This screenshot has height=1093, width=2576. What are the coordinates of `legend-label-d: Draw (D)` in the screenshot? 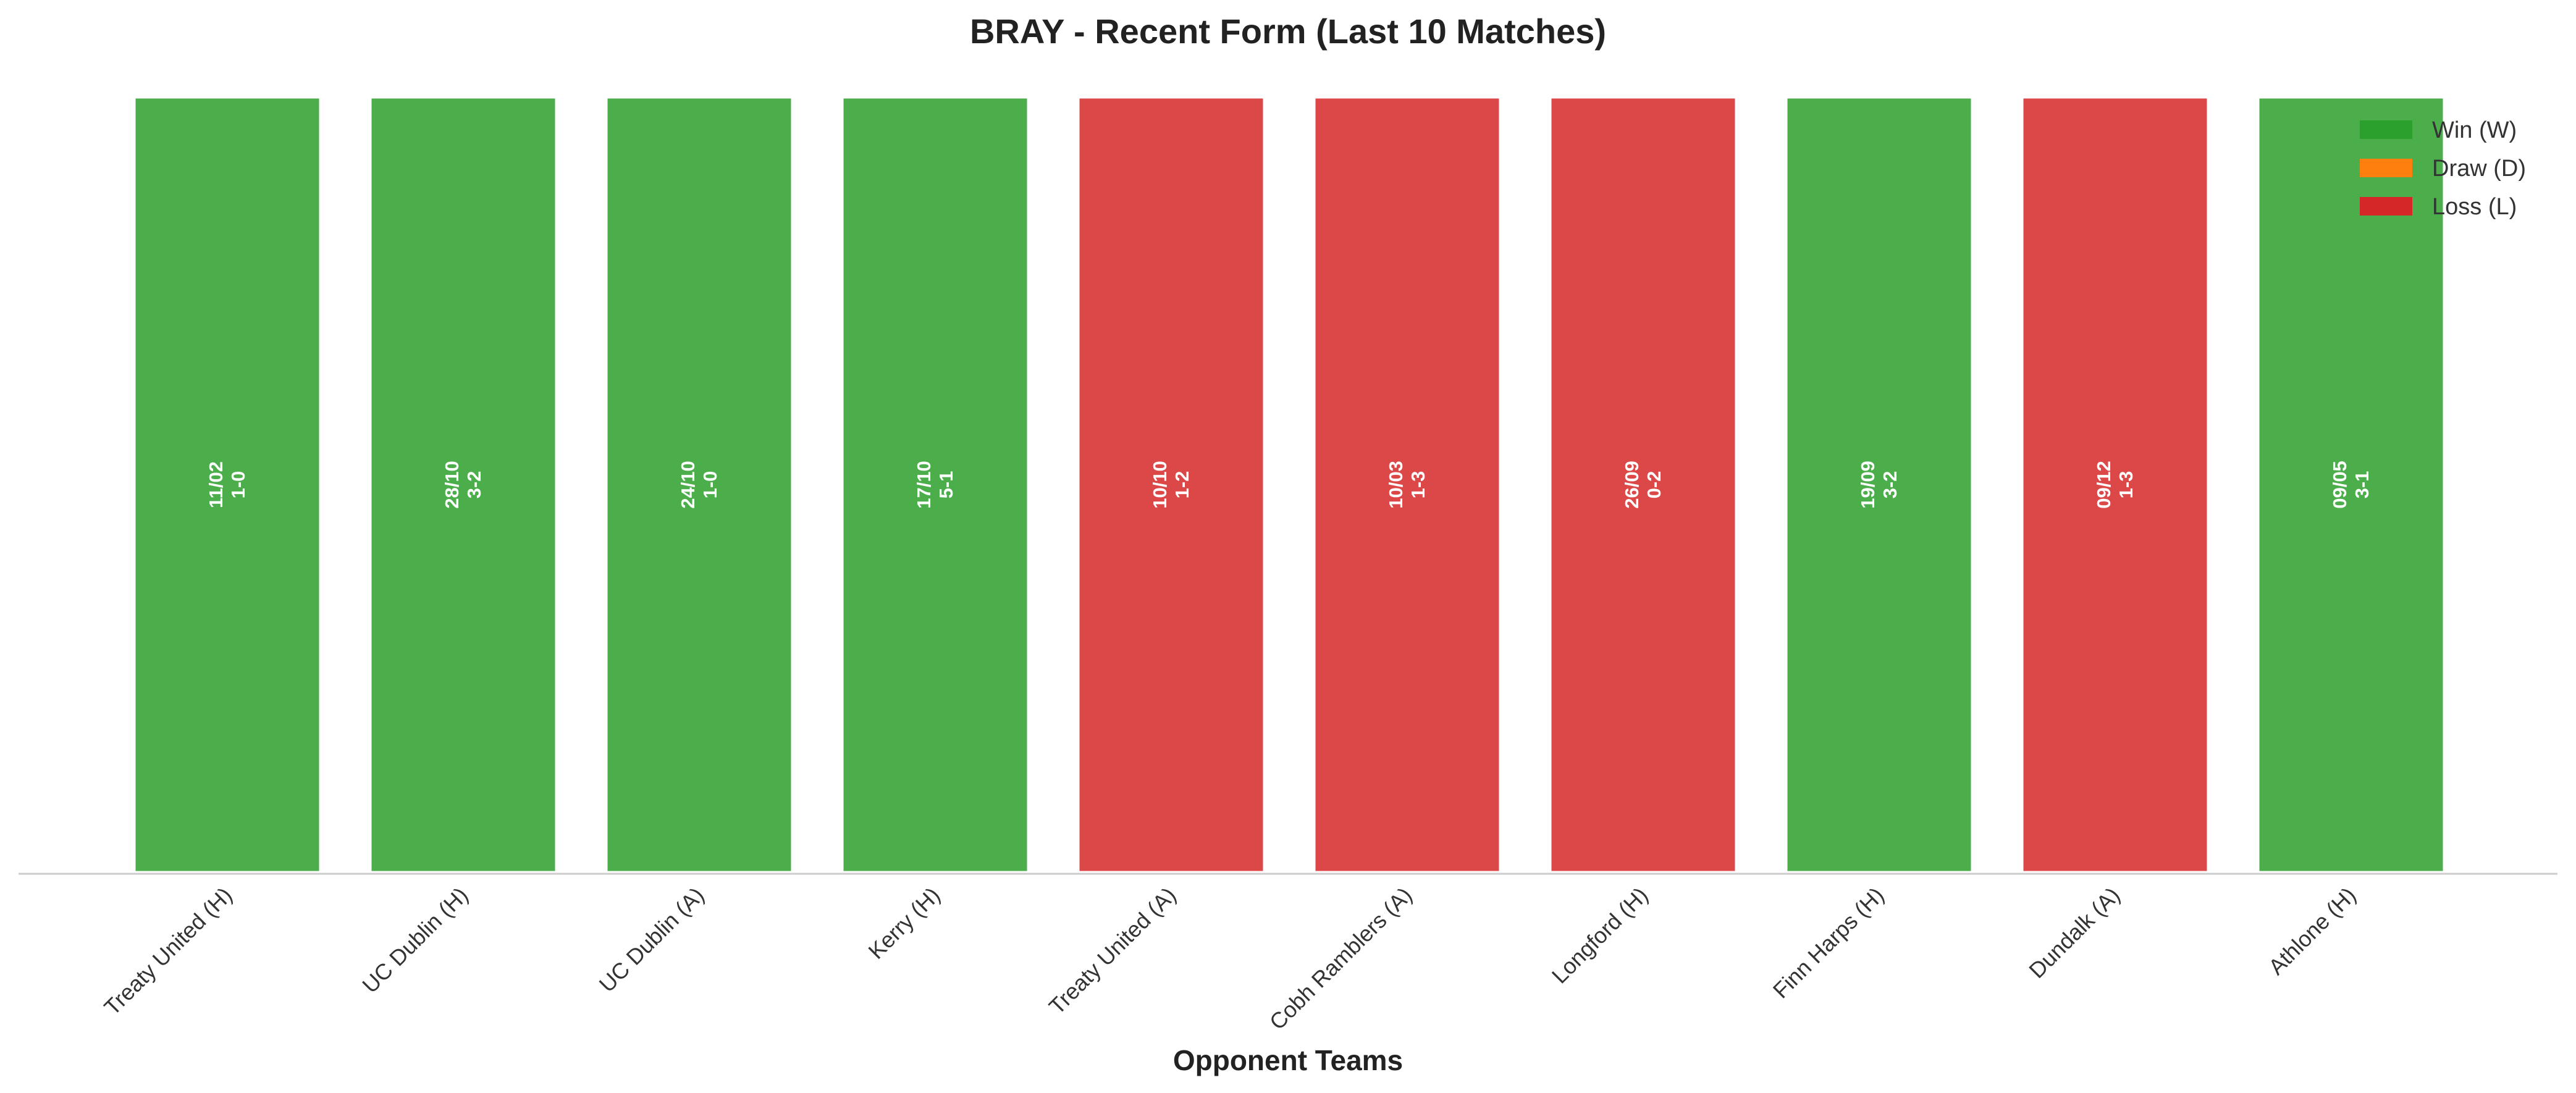 It's located at (2479, 169).